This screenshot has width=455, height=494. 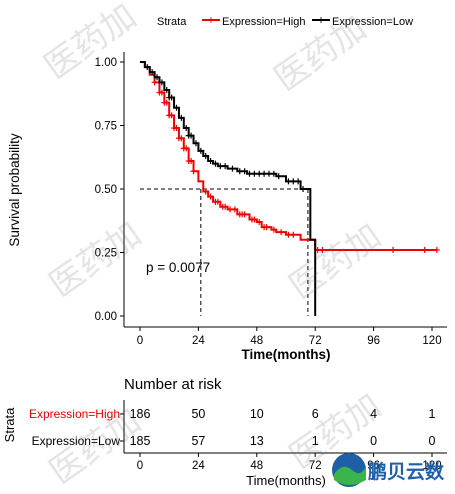 What do you see at coordinates (373, 341) in the screenshot?
I see `x-tick-label: 96` at bounding box center [373, 341].